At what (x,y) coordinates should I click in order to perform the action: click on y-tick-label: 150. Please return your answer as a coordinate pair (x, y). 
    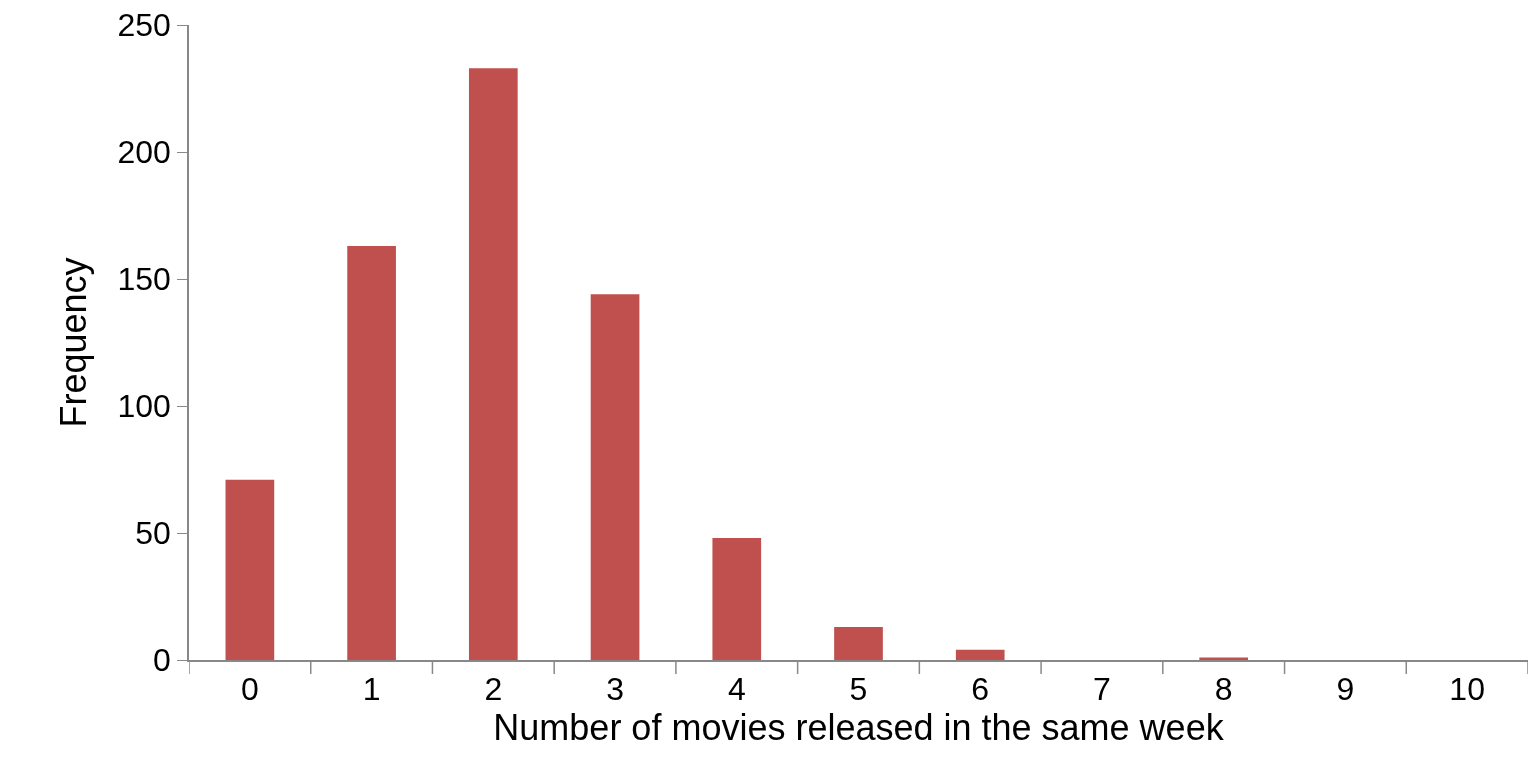
    Looking at the image, I should click on (144, 279).